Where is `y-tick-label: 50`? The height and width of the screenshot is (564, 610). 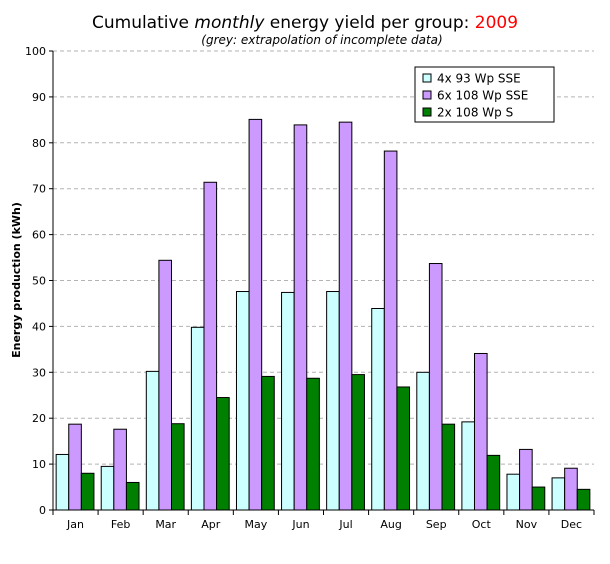 y-tick-label: 50 is located at coordinates (39, 281).